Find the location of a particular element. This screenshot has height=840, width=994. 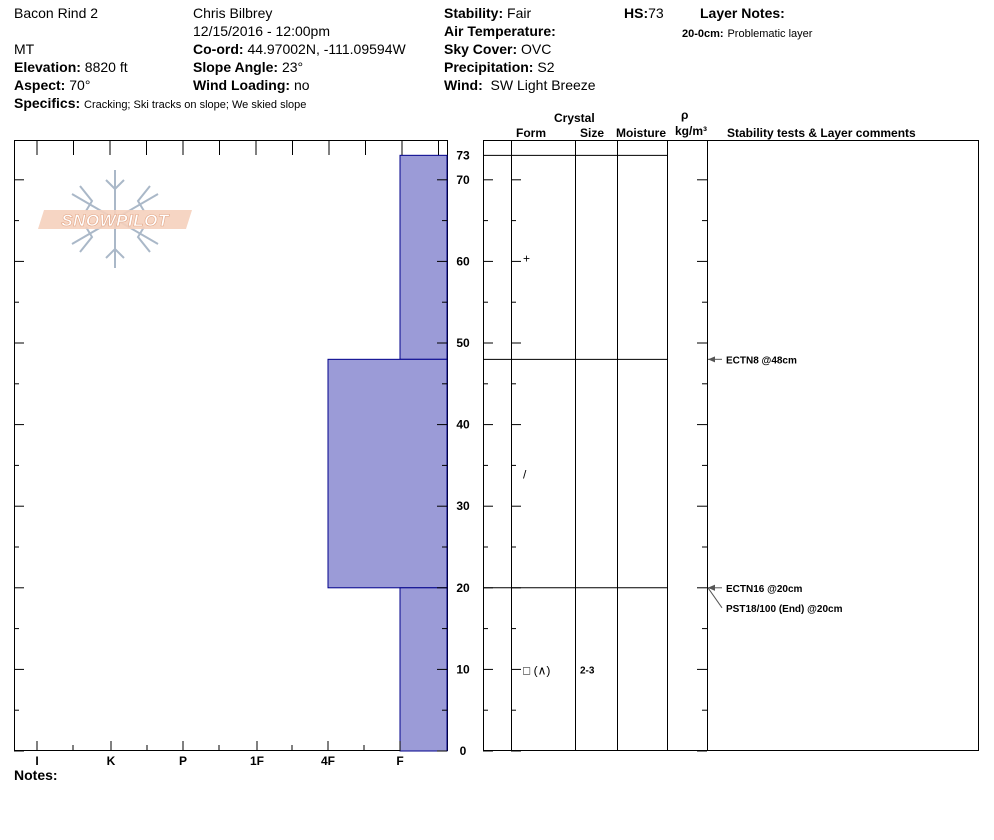

wind-value: SW Light Breeze is located at coordinates (543, 85).